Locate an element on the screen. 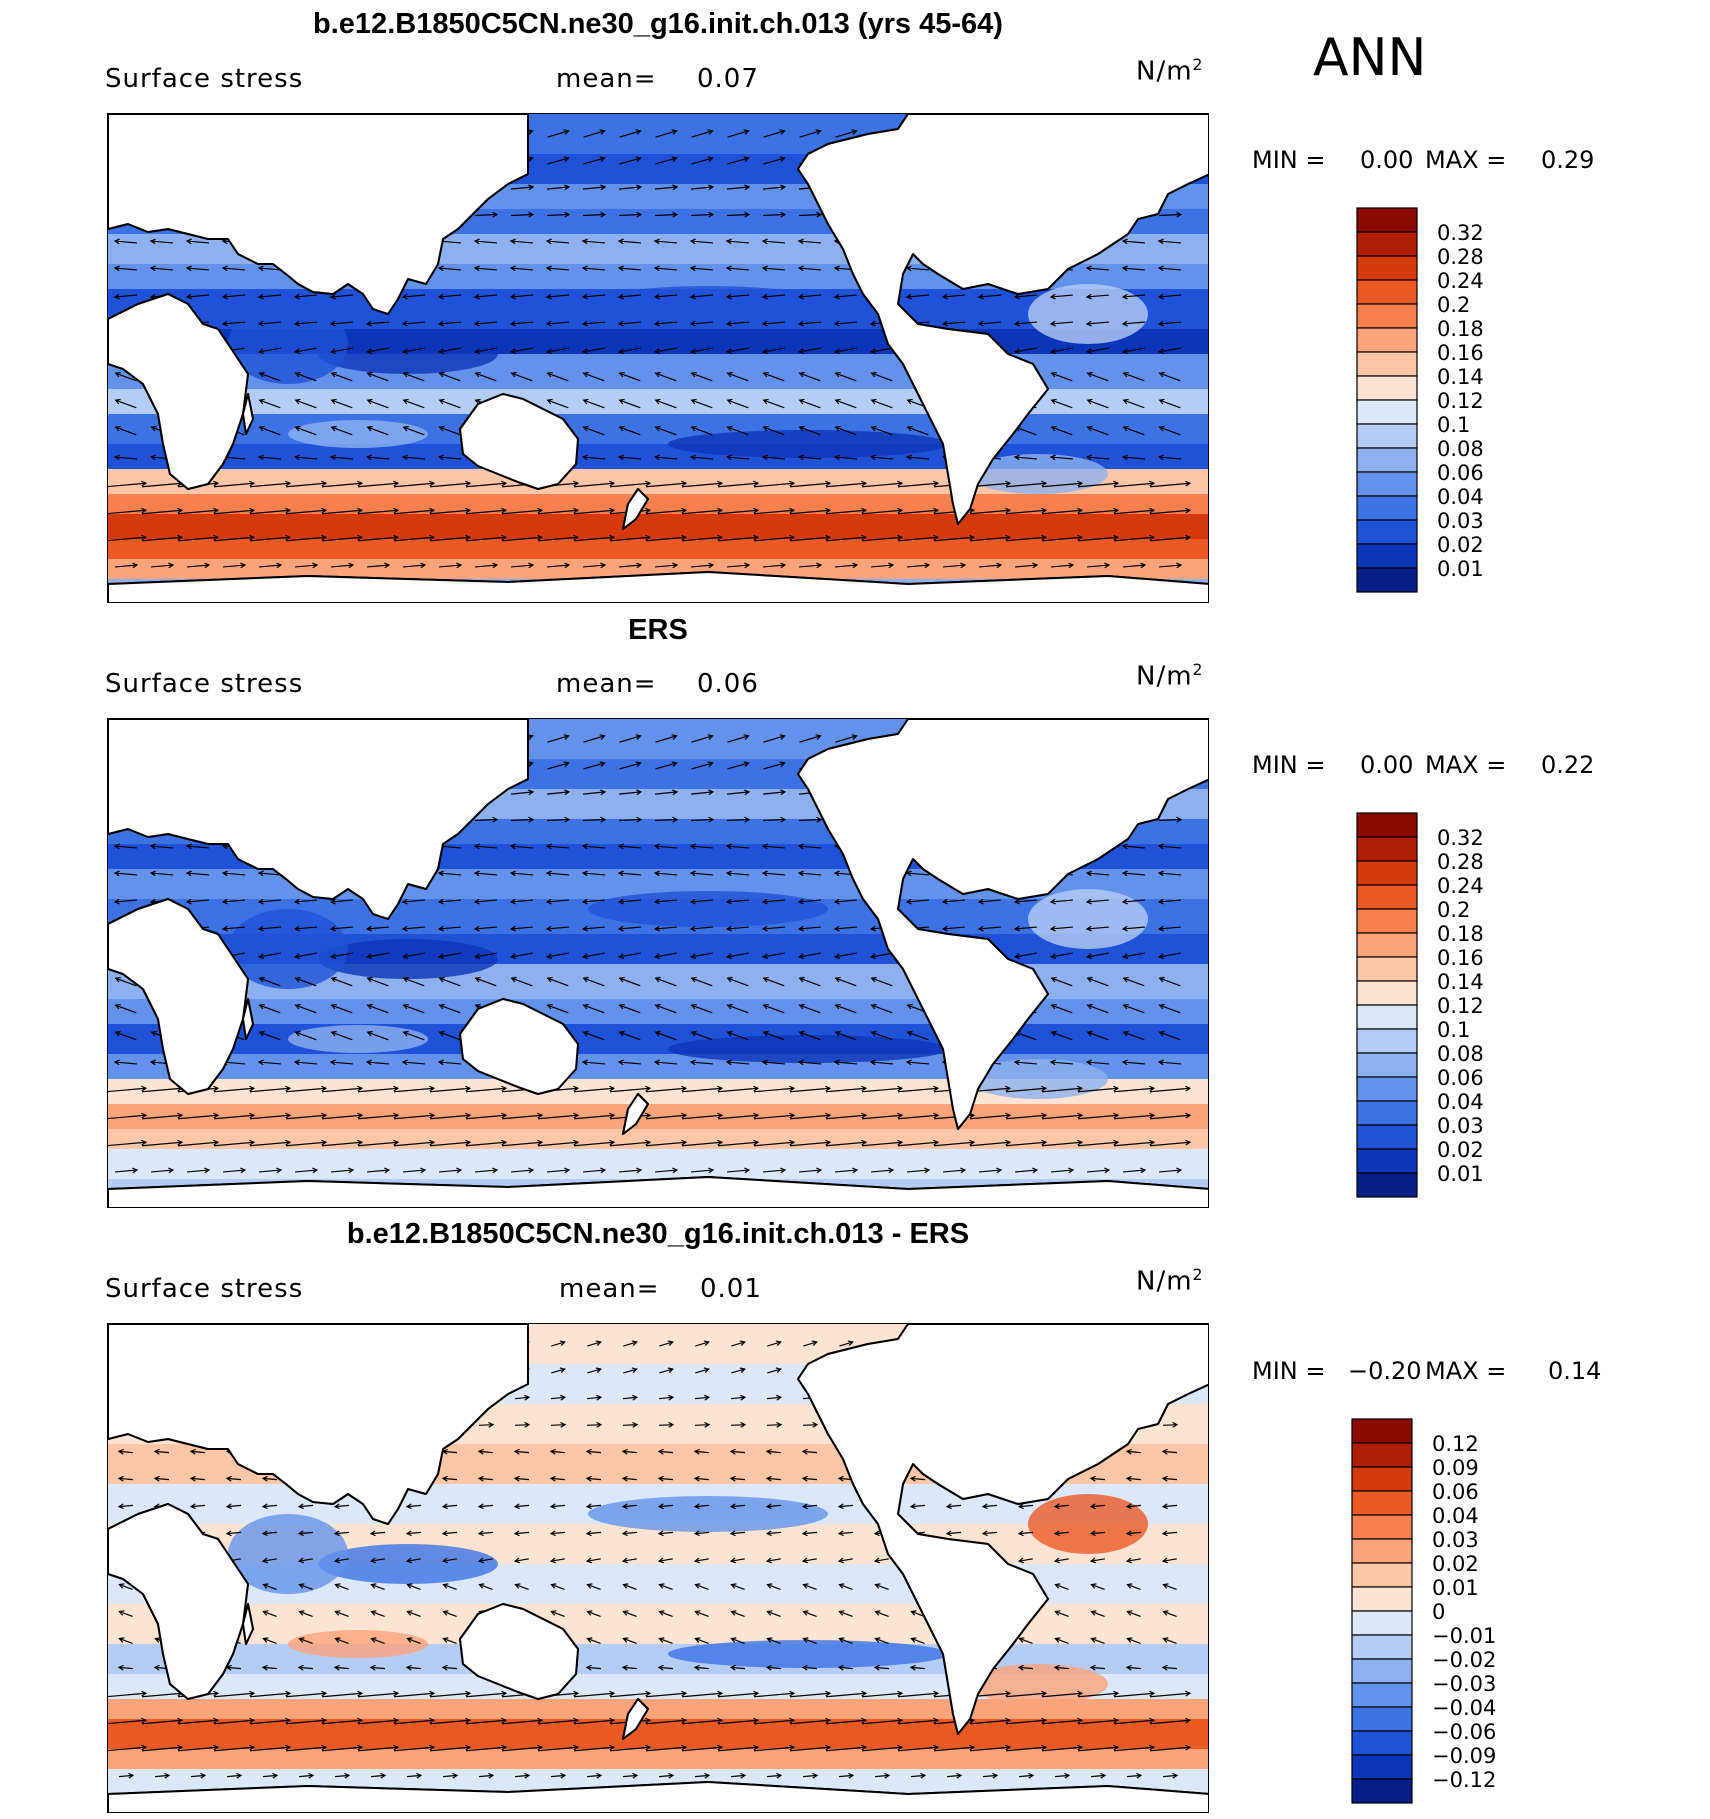 The height and width of the screenshot is (1819, 1710). coastline is located at coordinates (318, 819).